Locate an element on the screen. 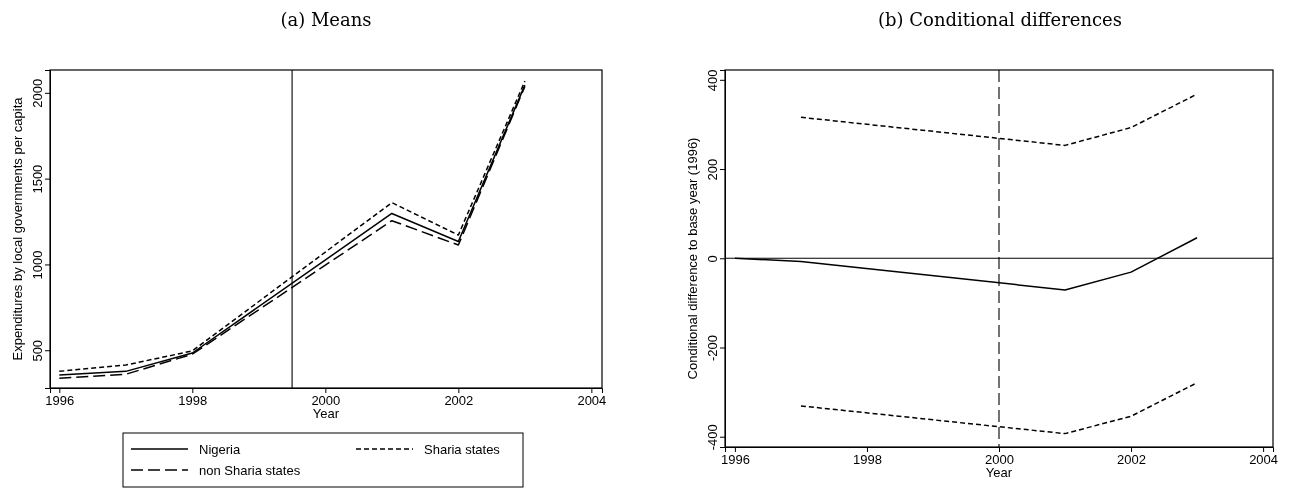 This screenshot has width=1291, height=491. legend-label: non Sharia states is located at coordinates (250, 470).